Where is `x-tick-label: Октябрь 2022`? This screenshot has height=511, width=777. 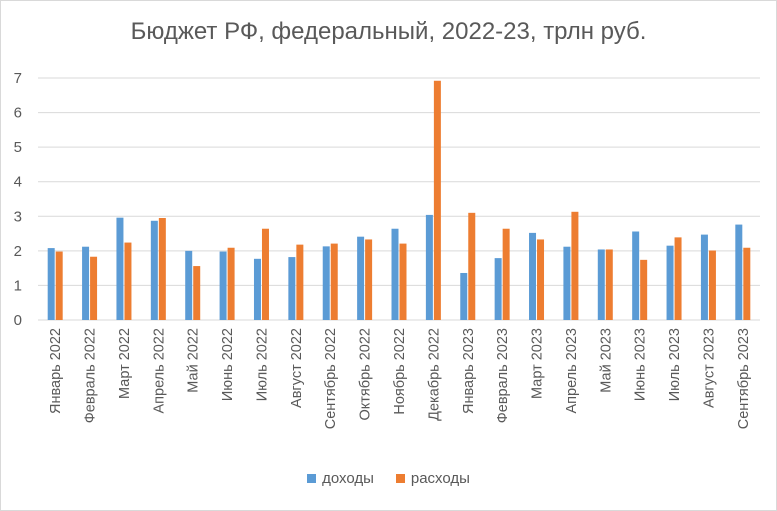 x-tick-label: Октябрь 2022 is located at coordinates (366, 374).